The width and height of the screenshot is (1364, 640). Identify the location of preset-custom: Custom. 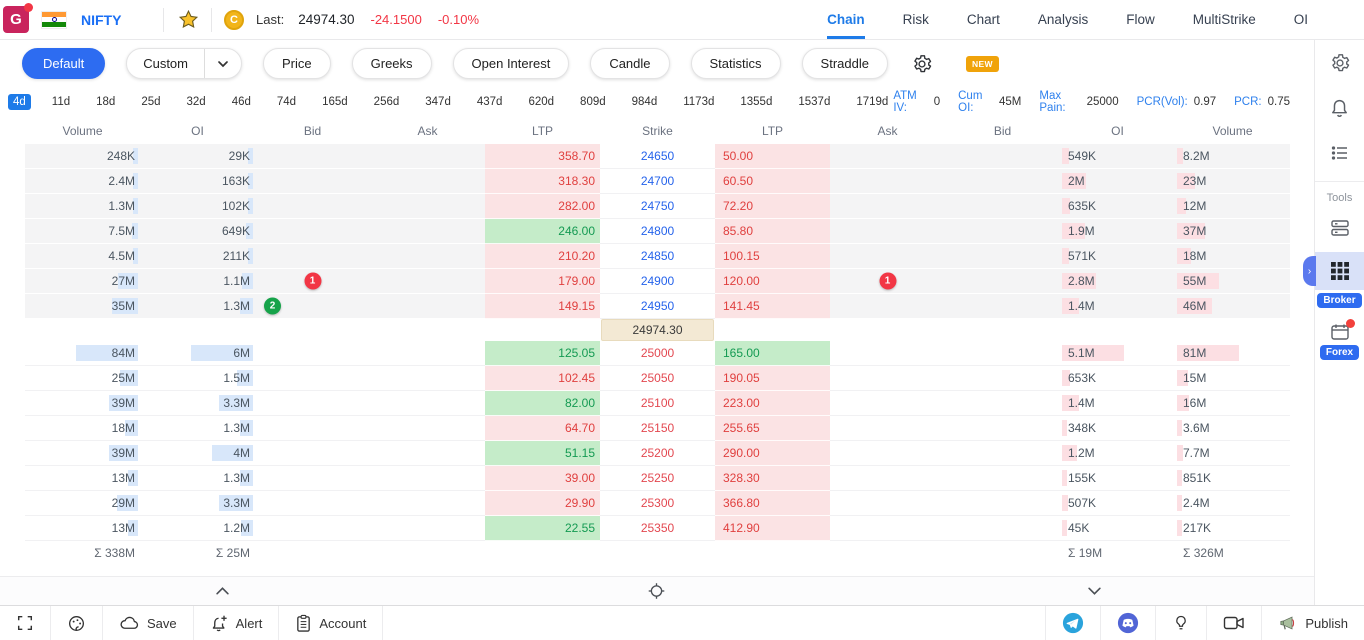
(184, 63).